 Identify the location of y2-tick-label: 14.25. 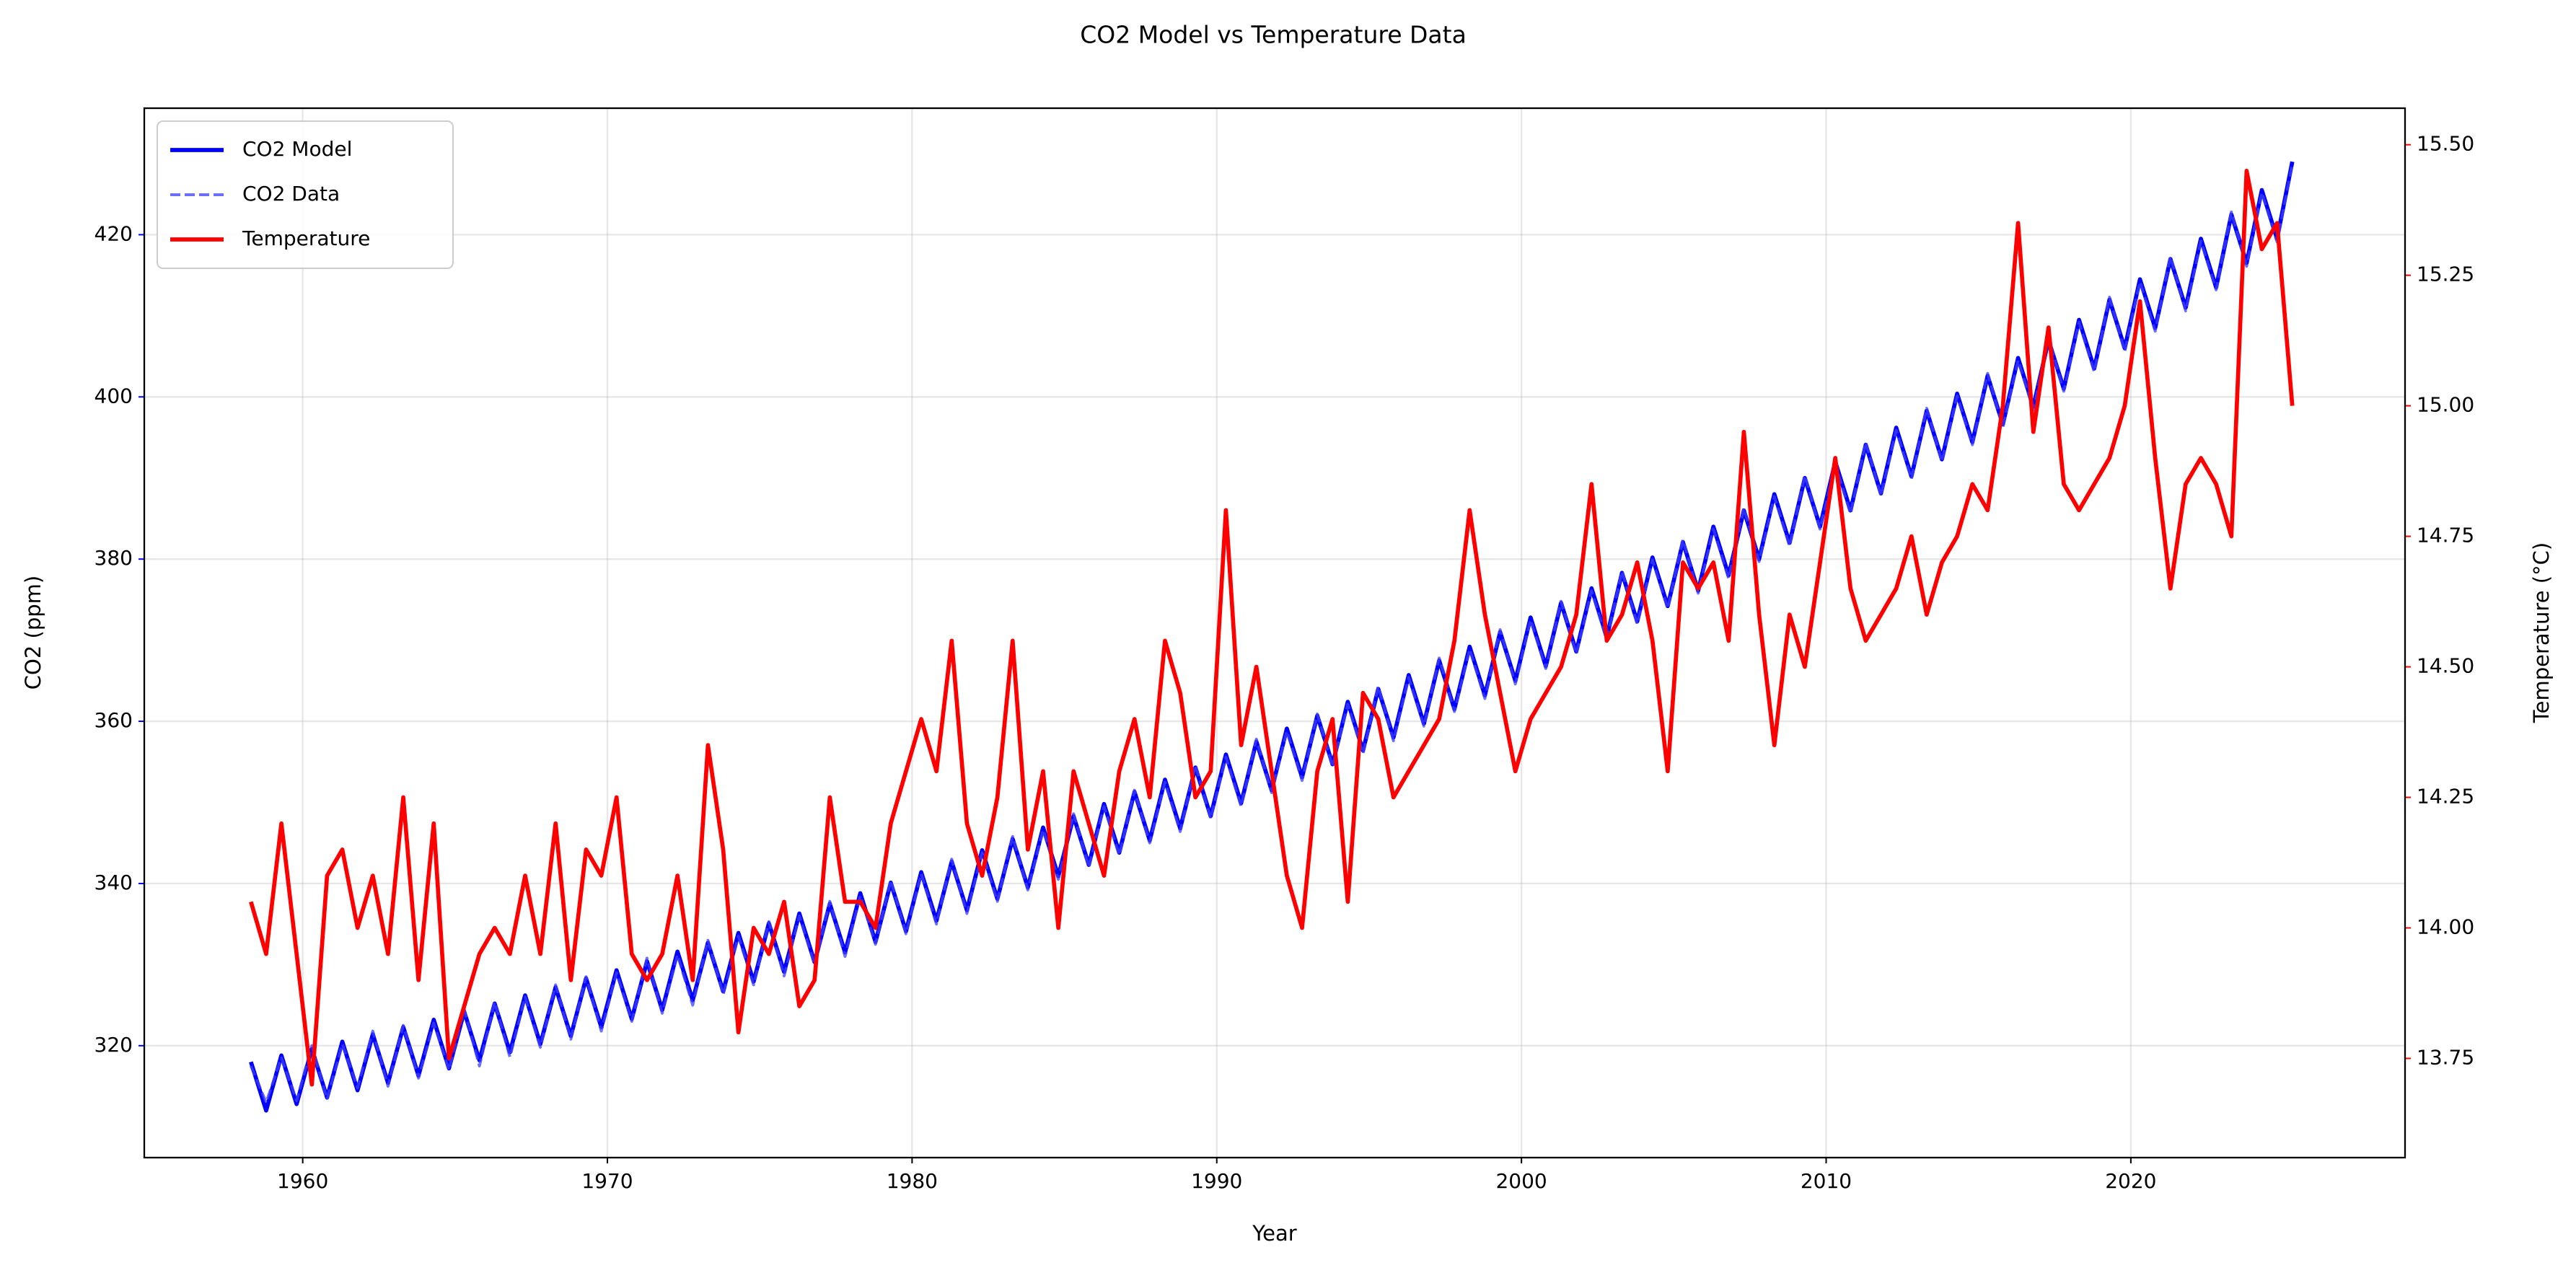
(2445, 797).